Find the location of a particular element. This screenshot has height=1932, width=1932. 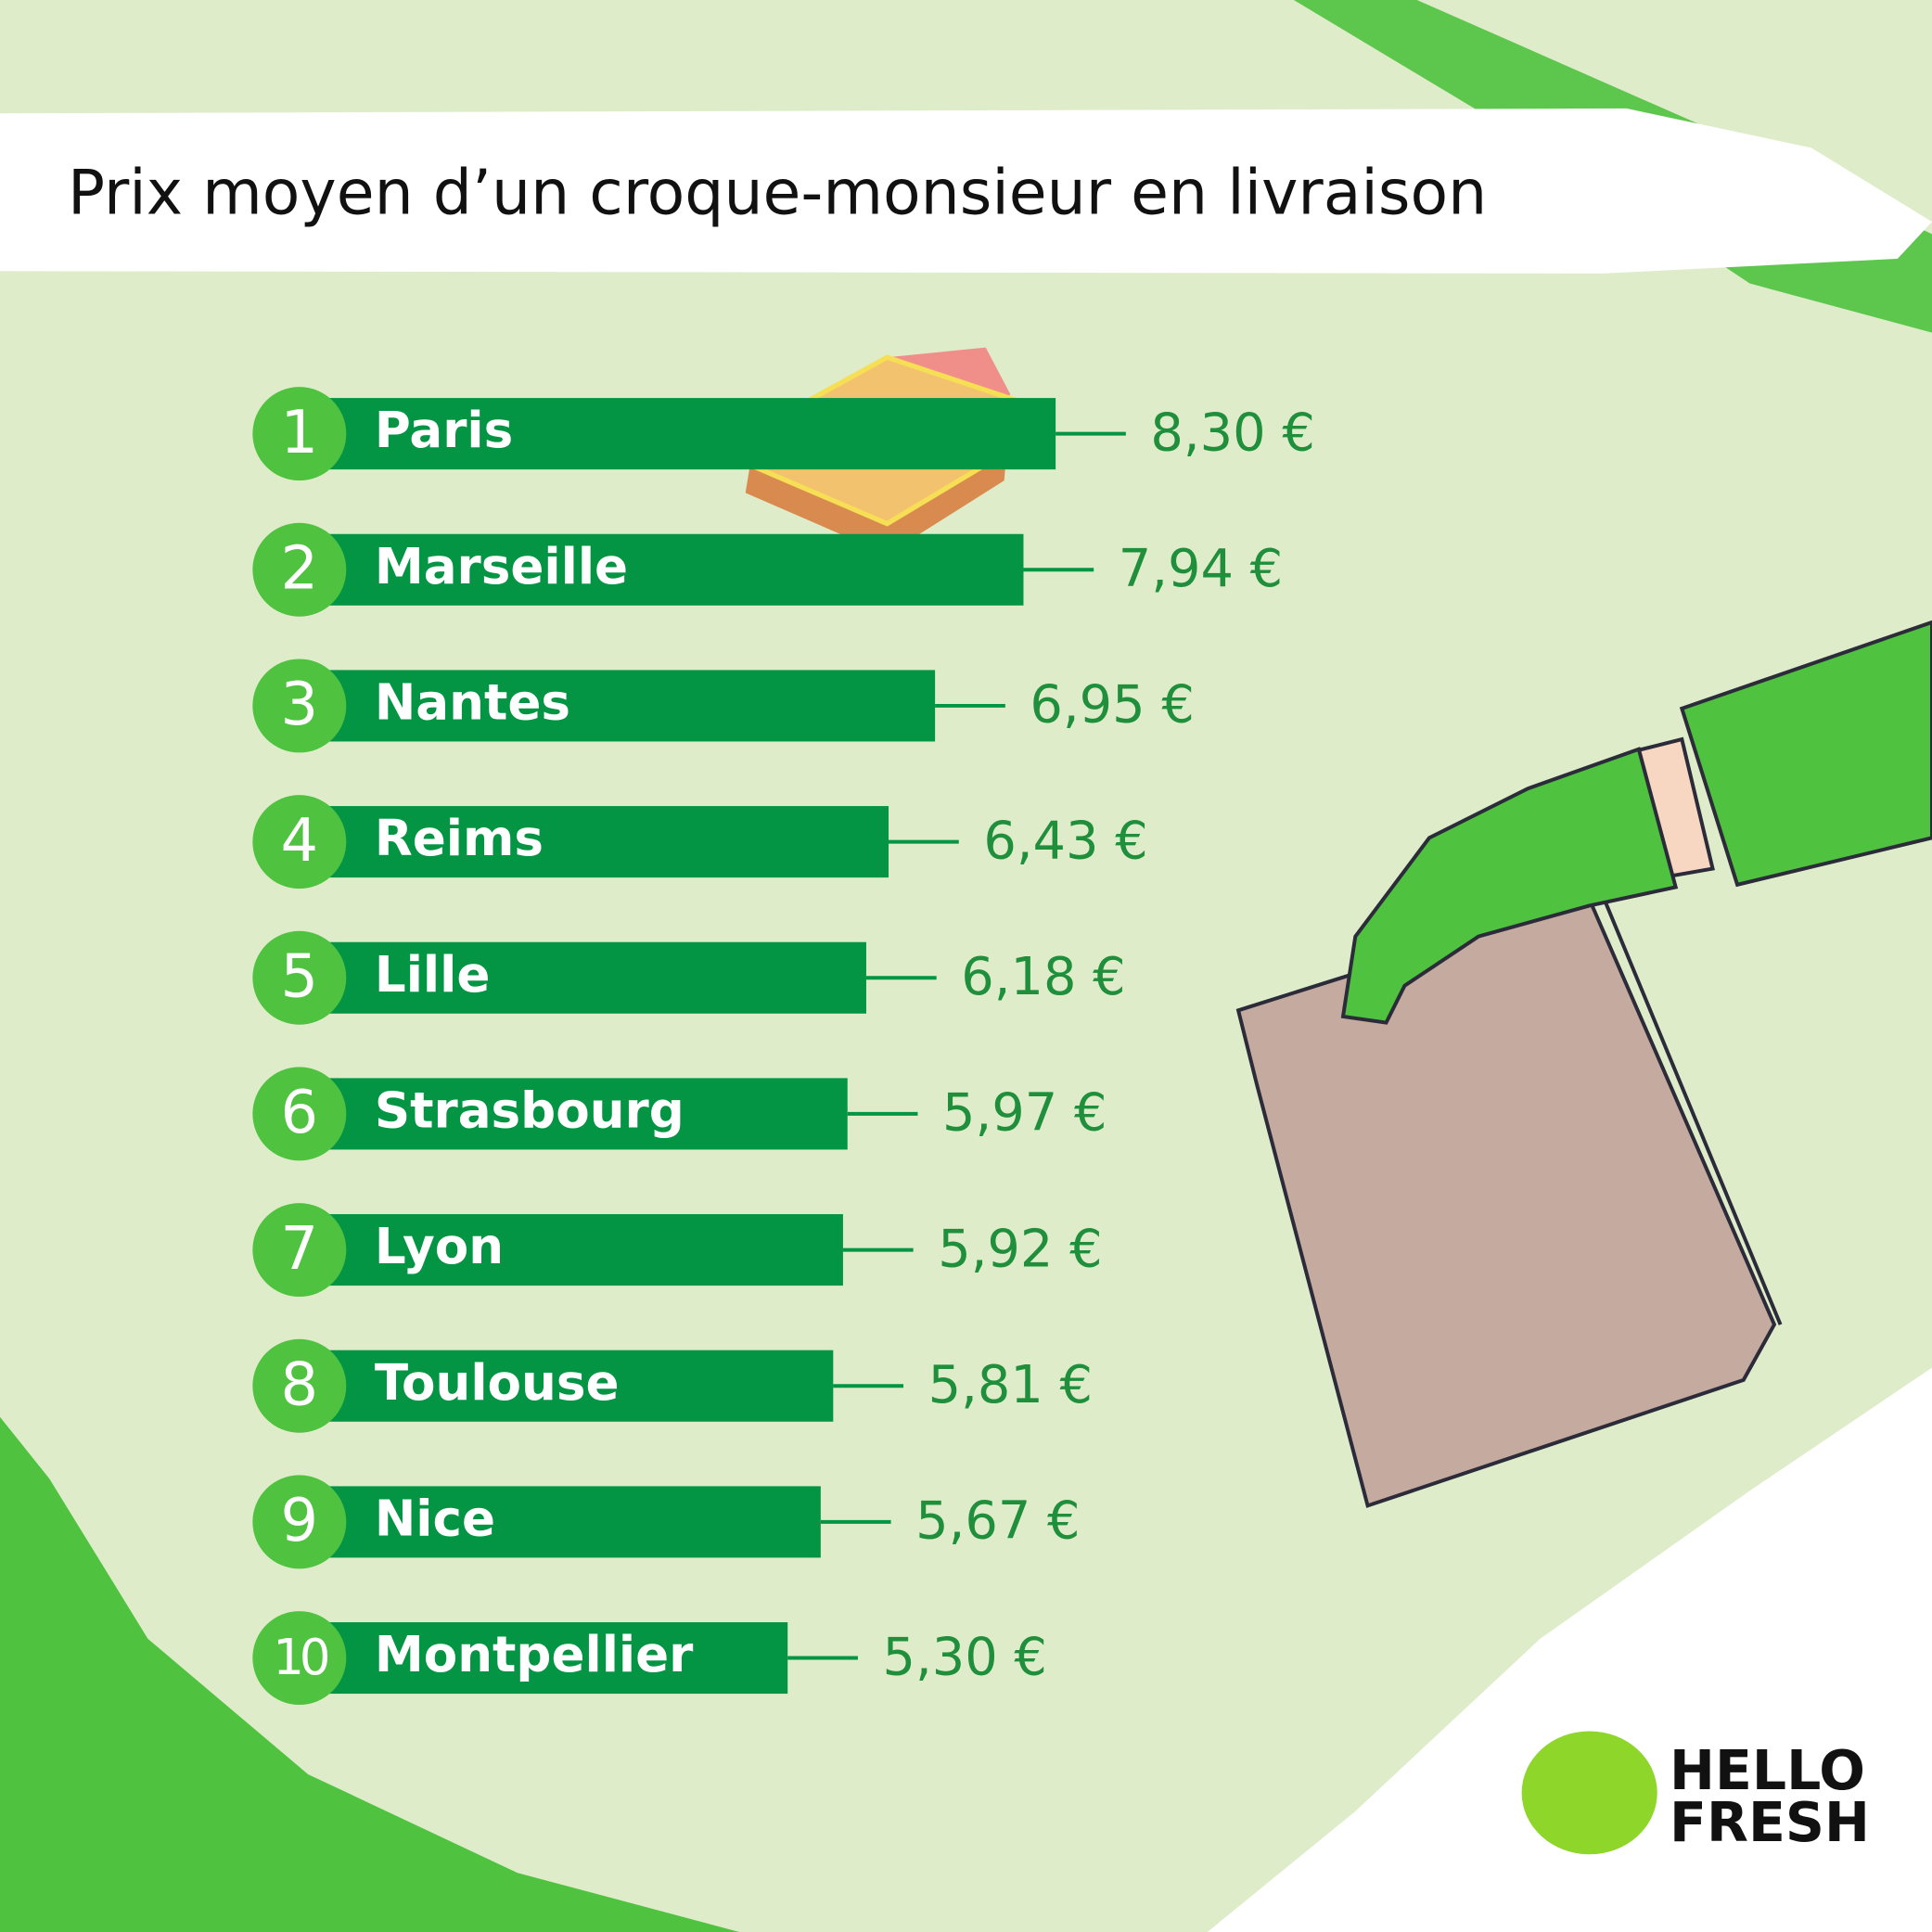

category-label: Lyon is located at coordinates (439, 1246).